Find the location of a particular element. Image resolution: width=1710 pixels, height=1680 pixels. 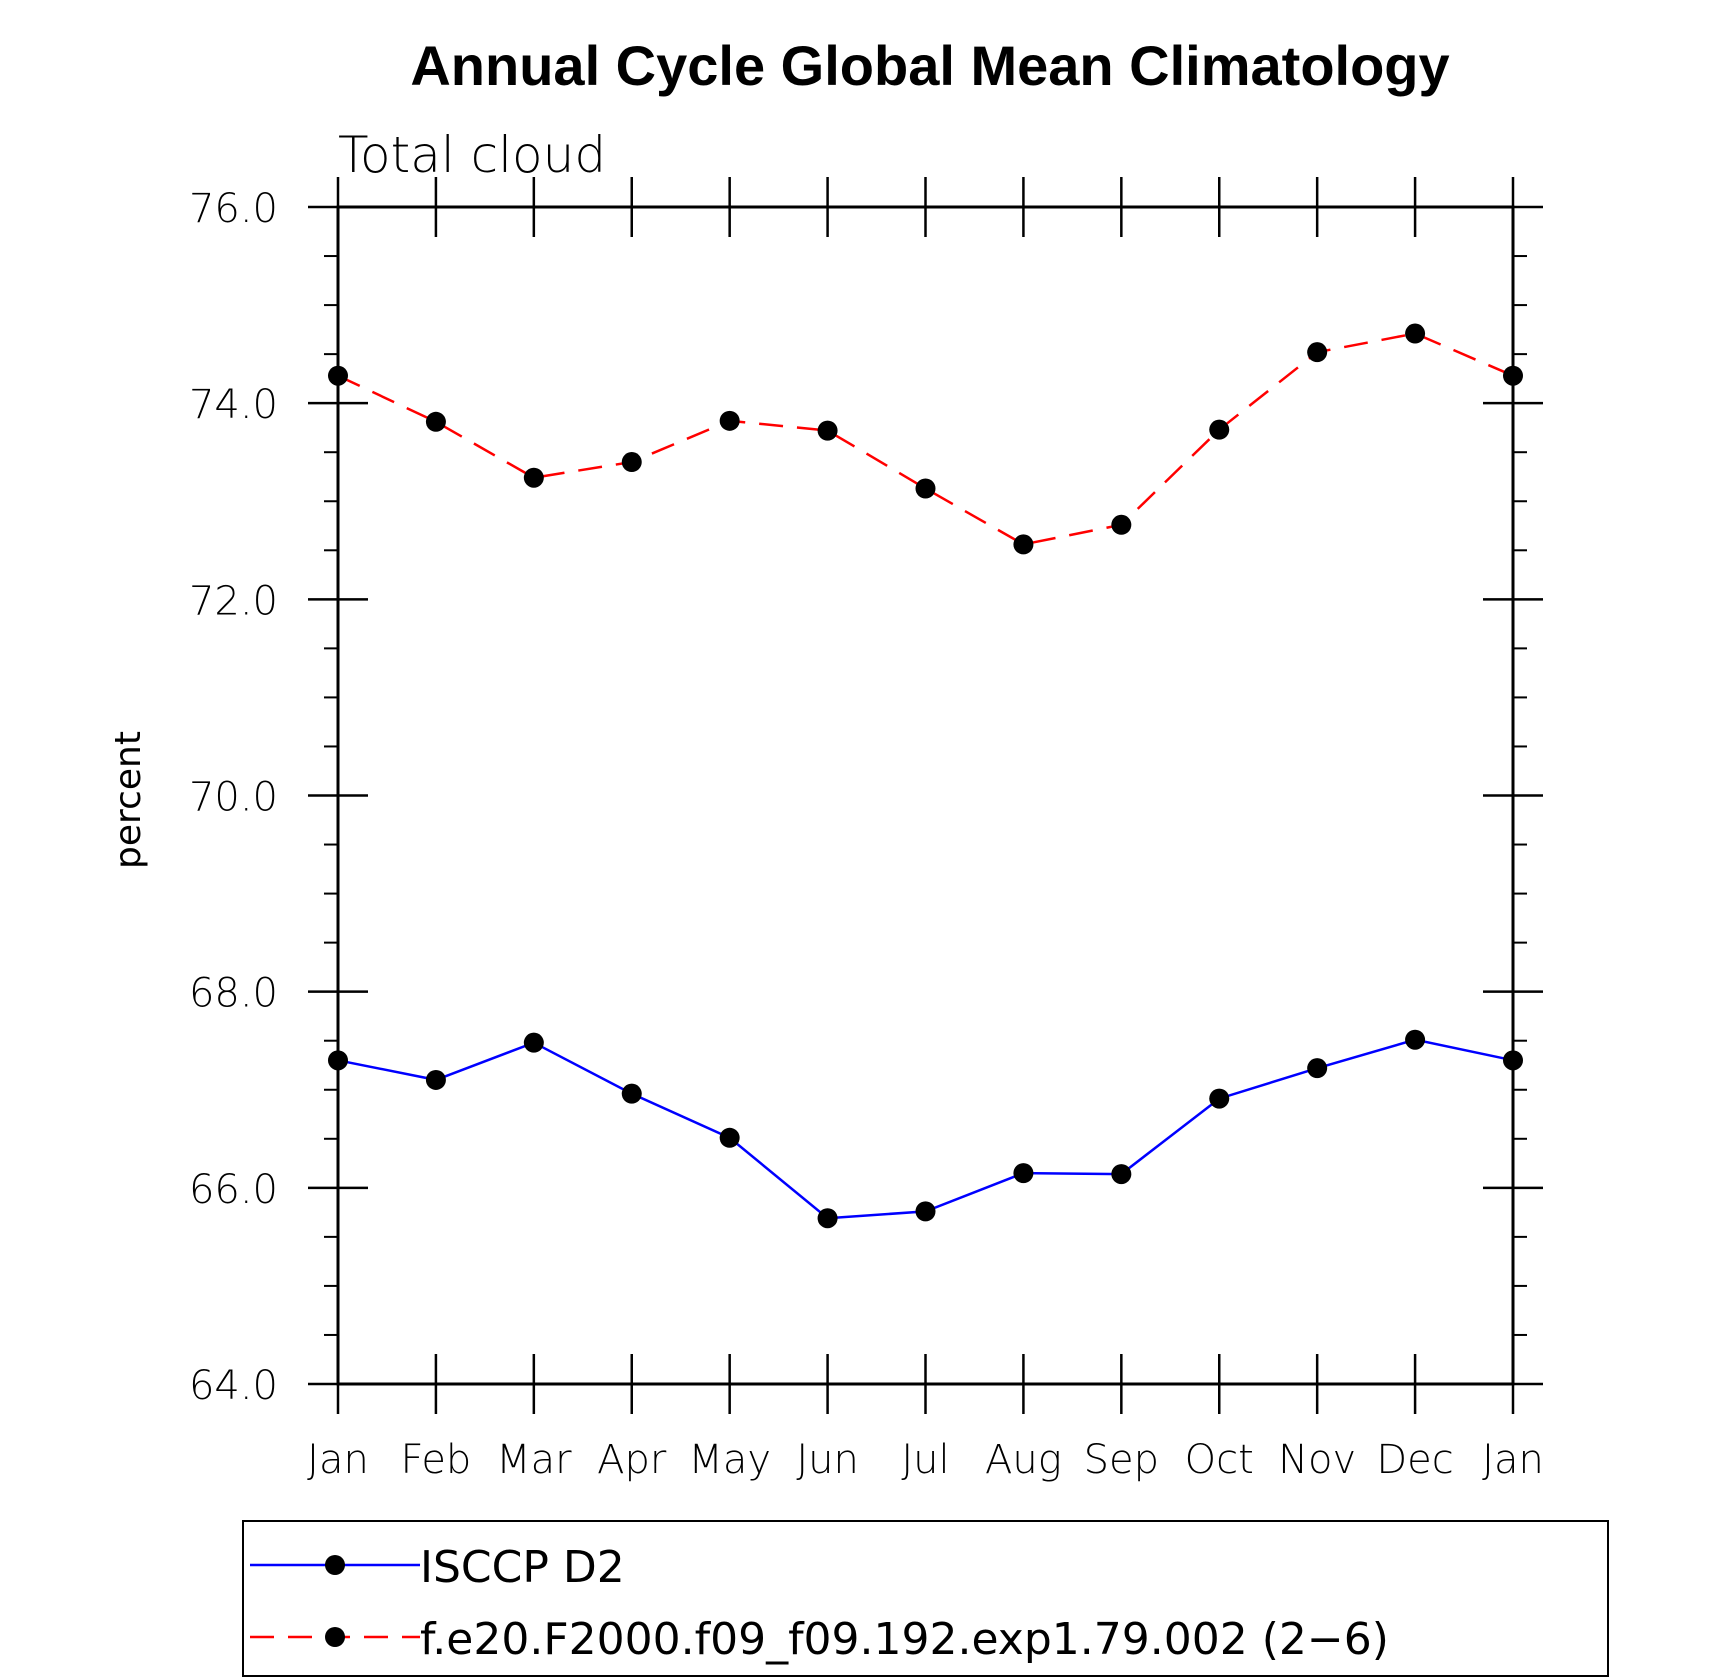

x-tick-label: Oct is located at coordinates (1219, 1460).